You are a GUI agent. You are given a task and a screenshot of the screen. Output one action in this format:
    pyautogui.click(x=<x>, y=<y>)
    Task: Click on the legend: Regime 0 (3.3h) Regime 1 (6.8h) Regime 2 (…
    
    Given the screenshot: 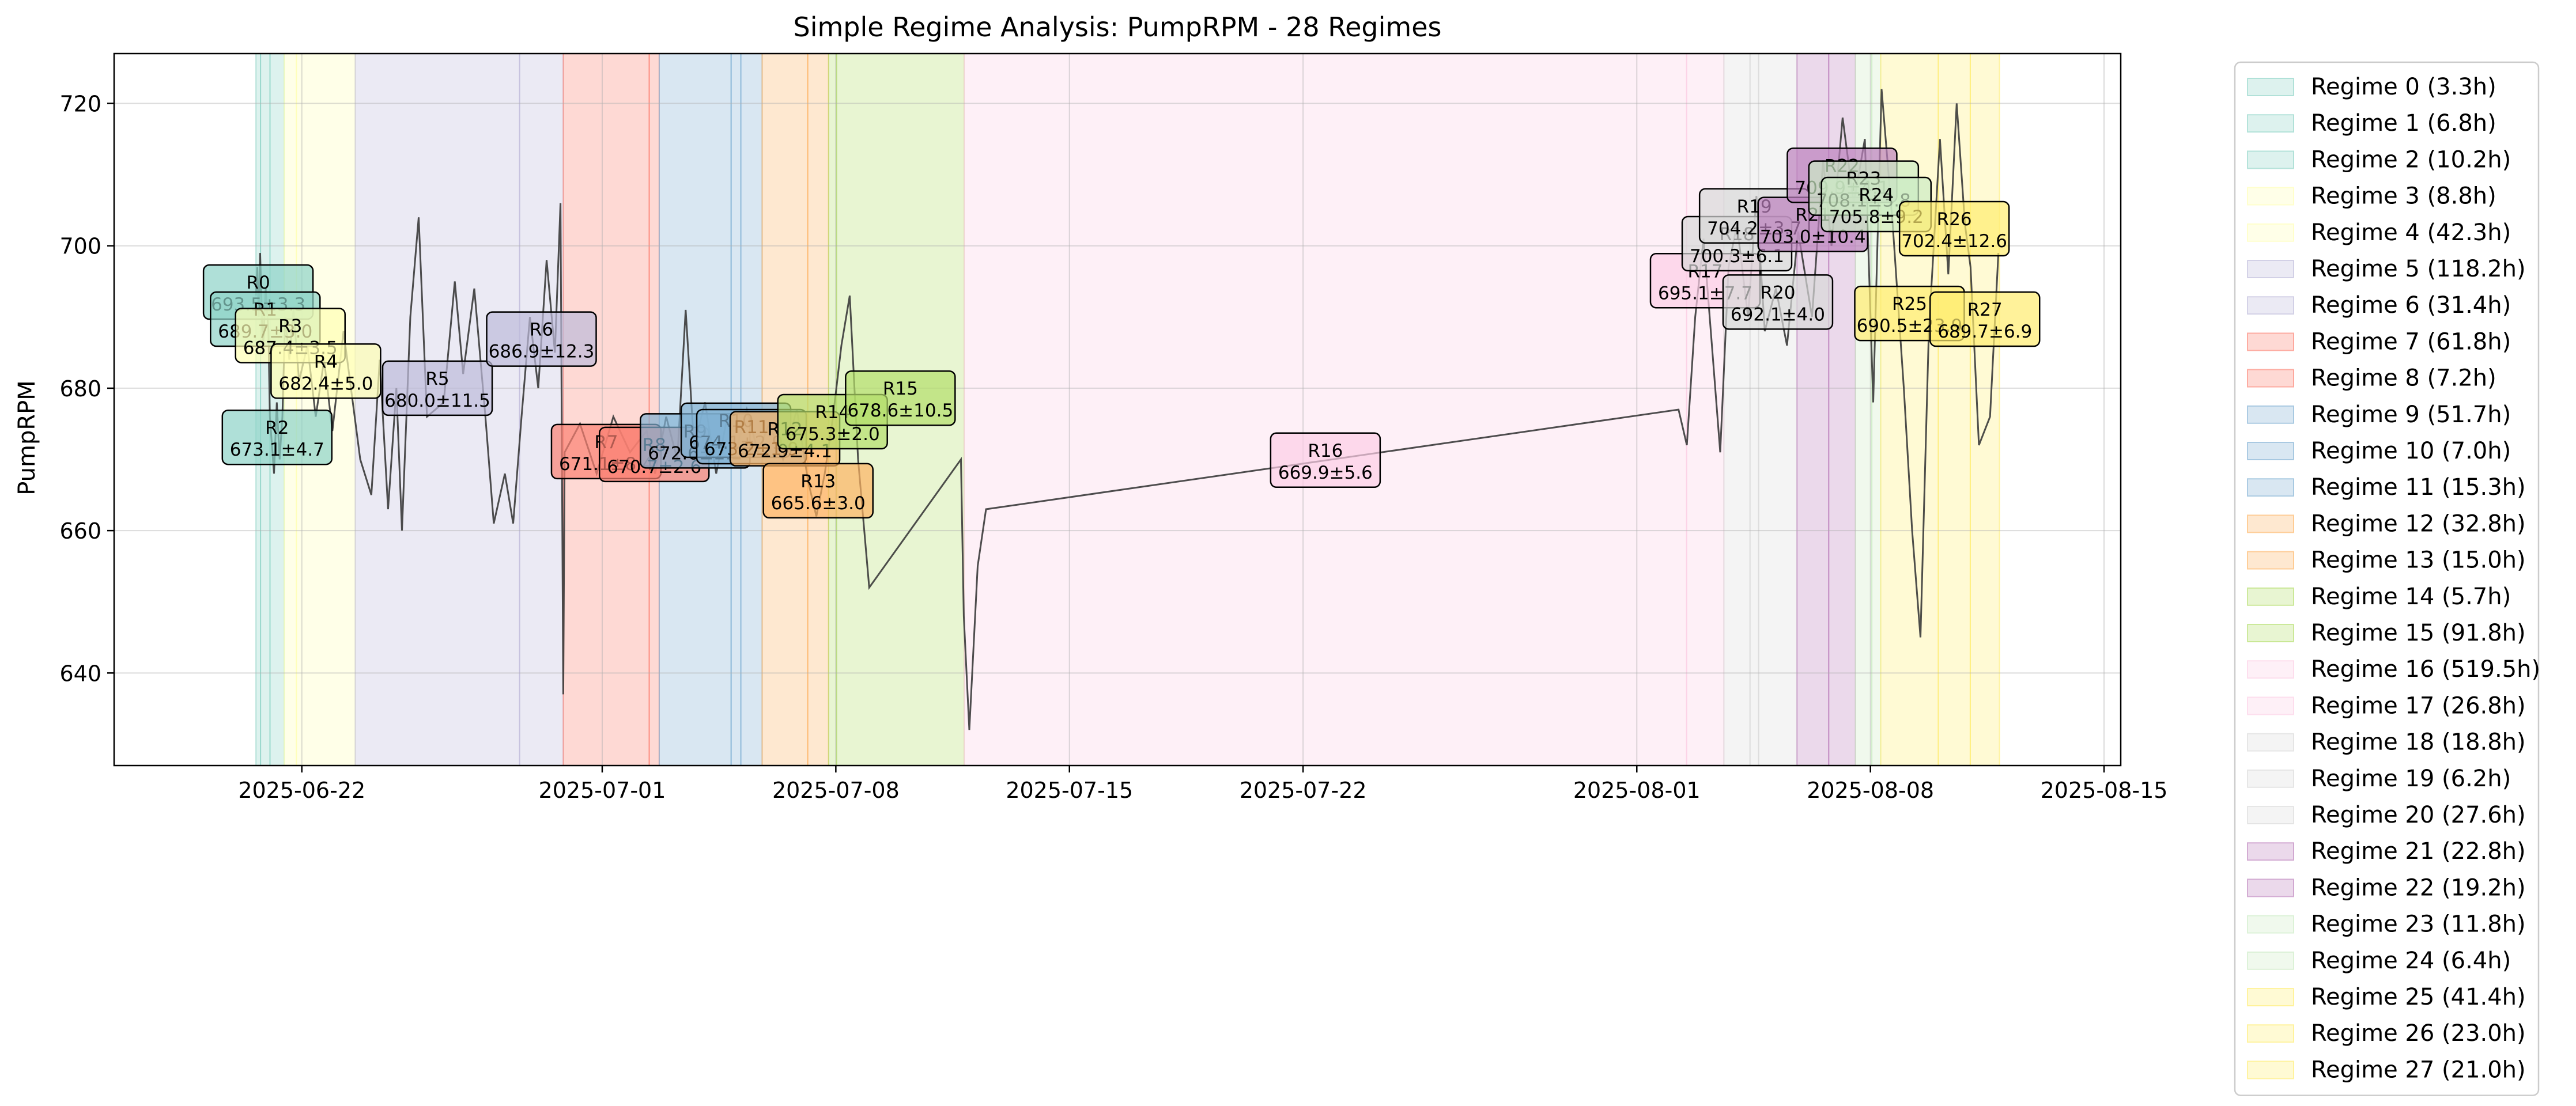 What is the action you would take?
    pyautogui.click(x=2387, y=578)
    